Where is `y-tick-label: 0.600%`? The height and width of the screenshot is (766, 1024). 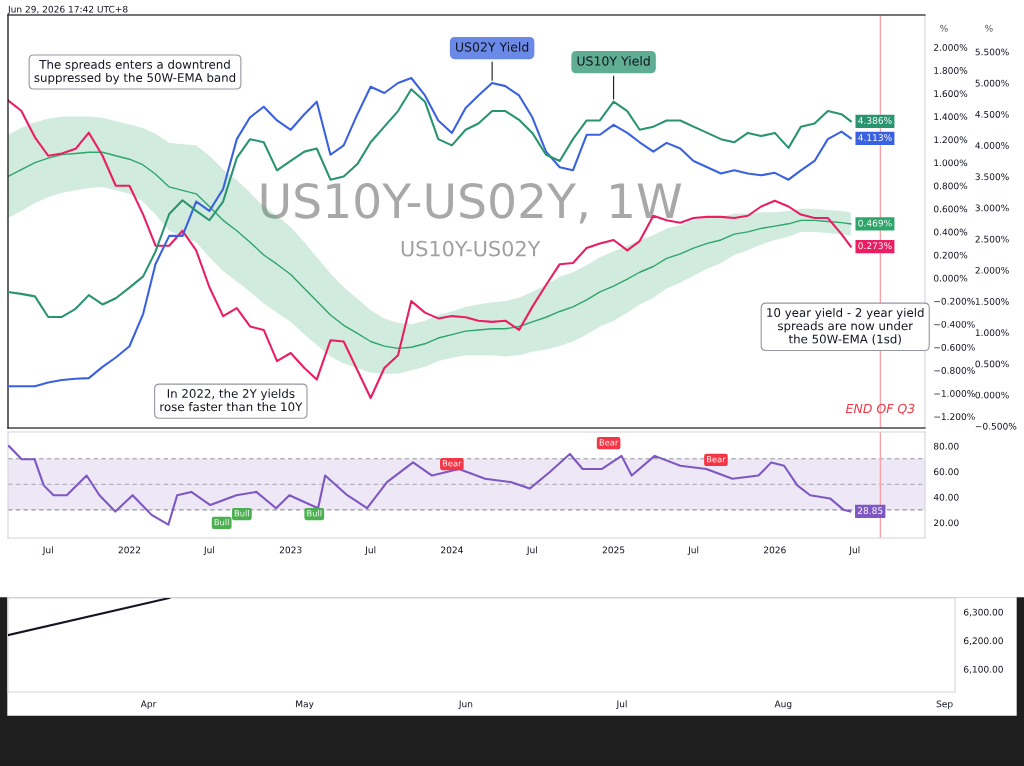
y-tick-label: 0.600% is located at coordinates (950, 209).